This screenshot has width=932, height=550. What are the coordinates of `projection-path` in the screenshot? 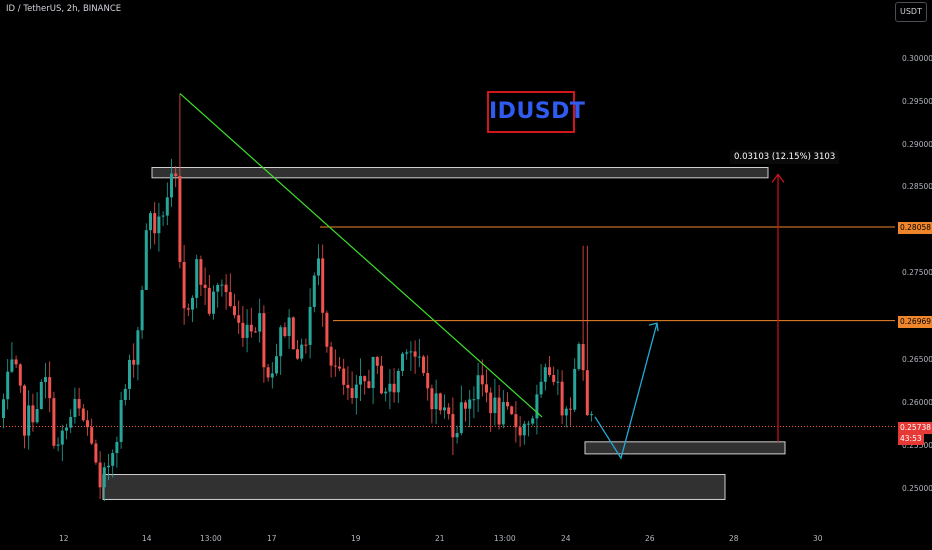 It's located at (626, 391).